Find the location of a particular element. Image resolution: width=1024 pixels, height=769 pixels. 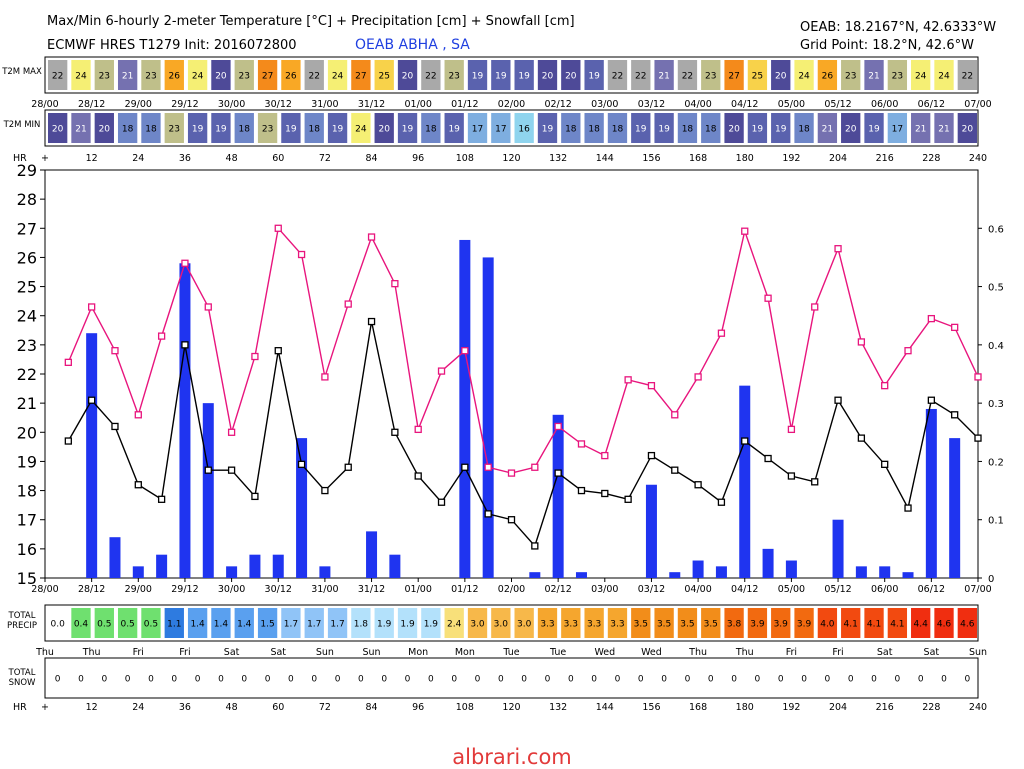

y2-tick-label: 0.6 is located at coordinates (996, 229).